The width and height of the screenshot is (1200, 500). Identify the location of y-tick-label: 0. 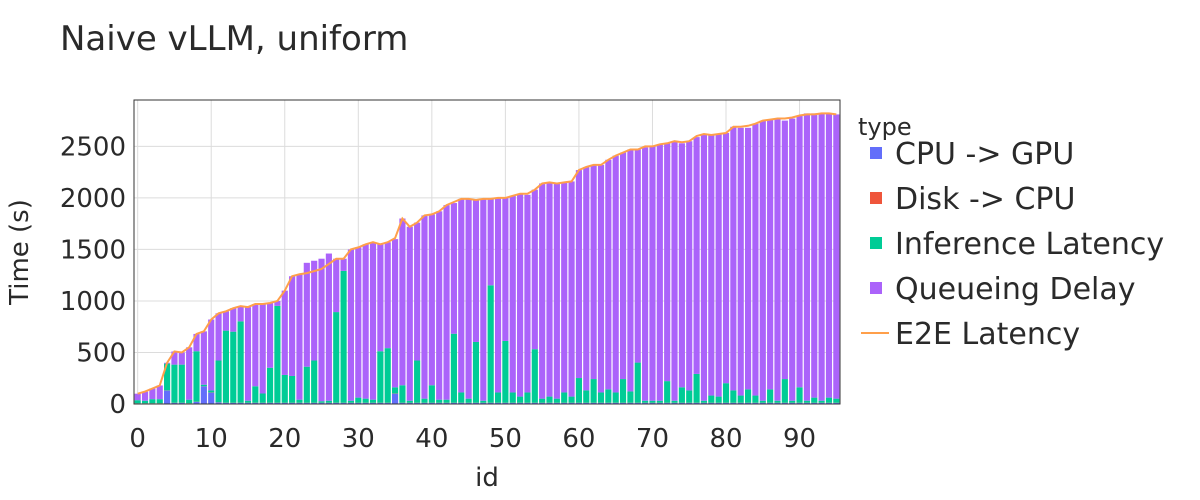
(117, 405).